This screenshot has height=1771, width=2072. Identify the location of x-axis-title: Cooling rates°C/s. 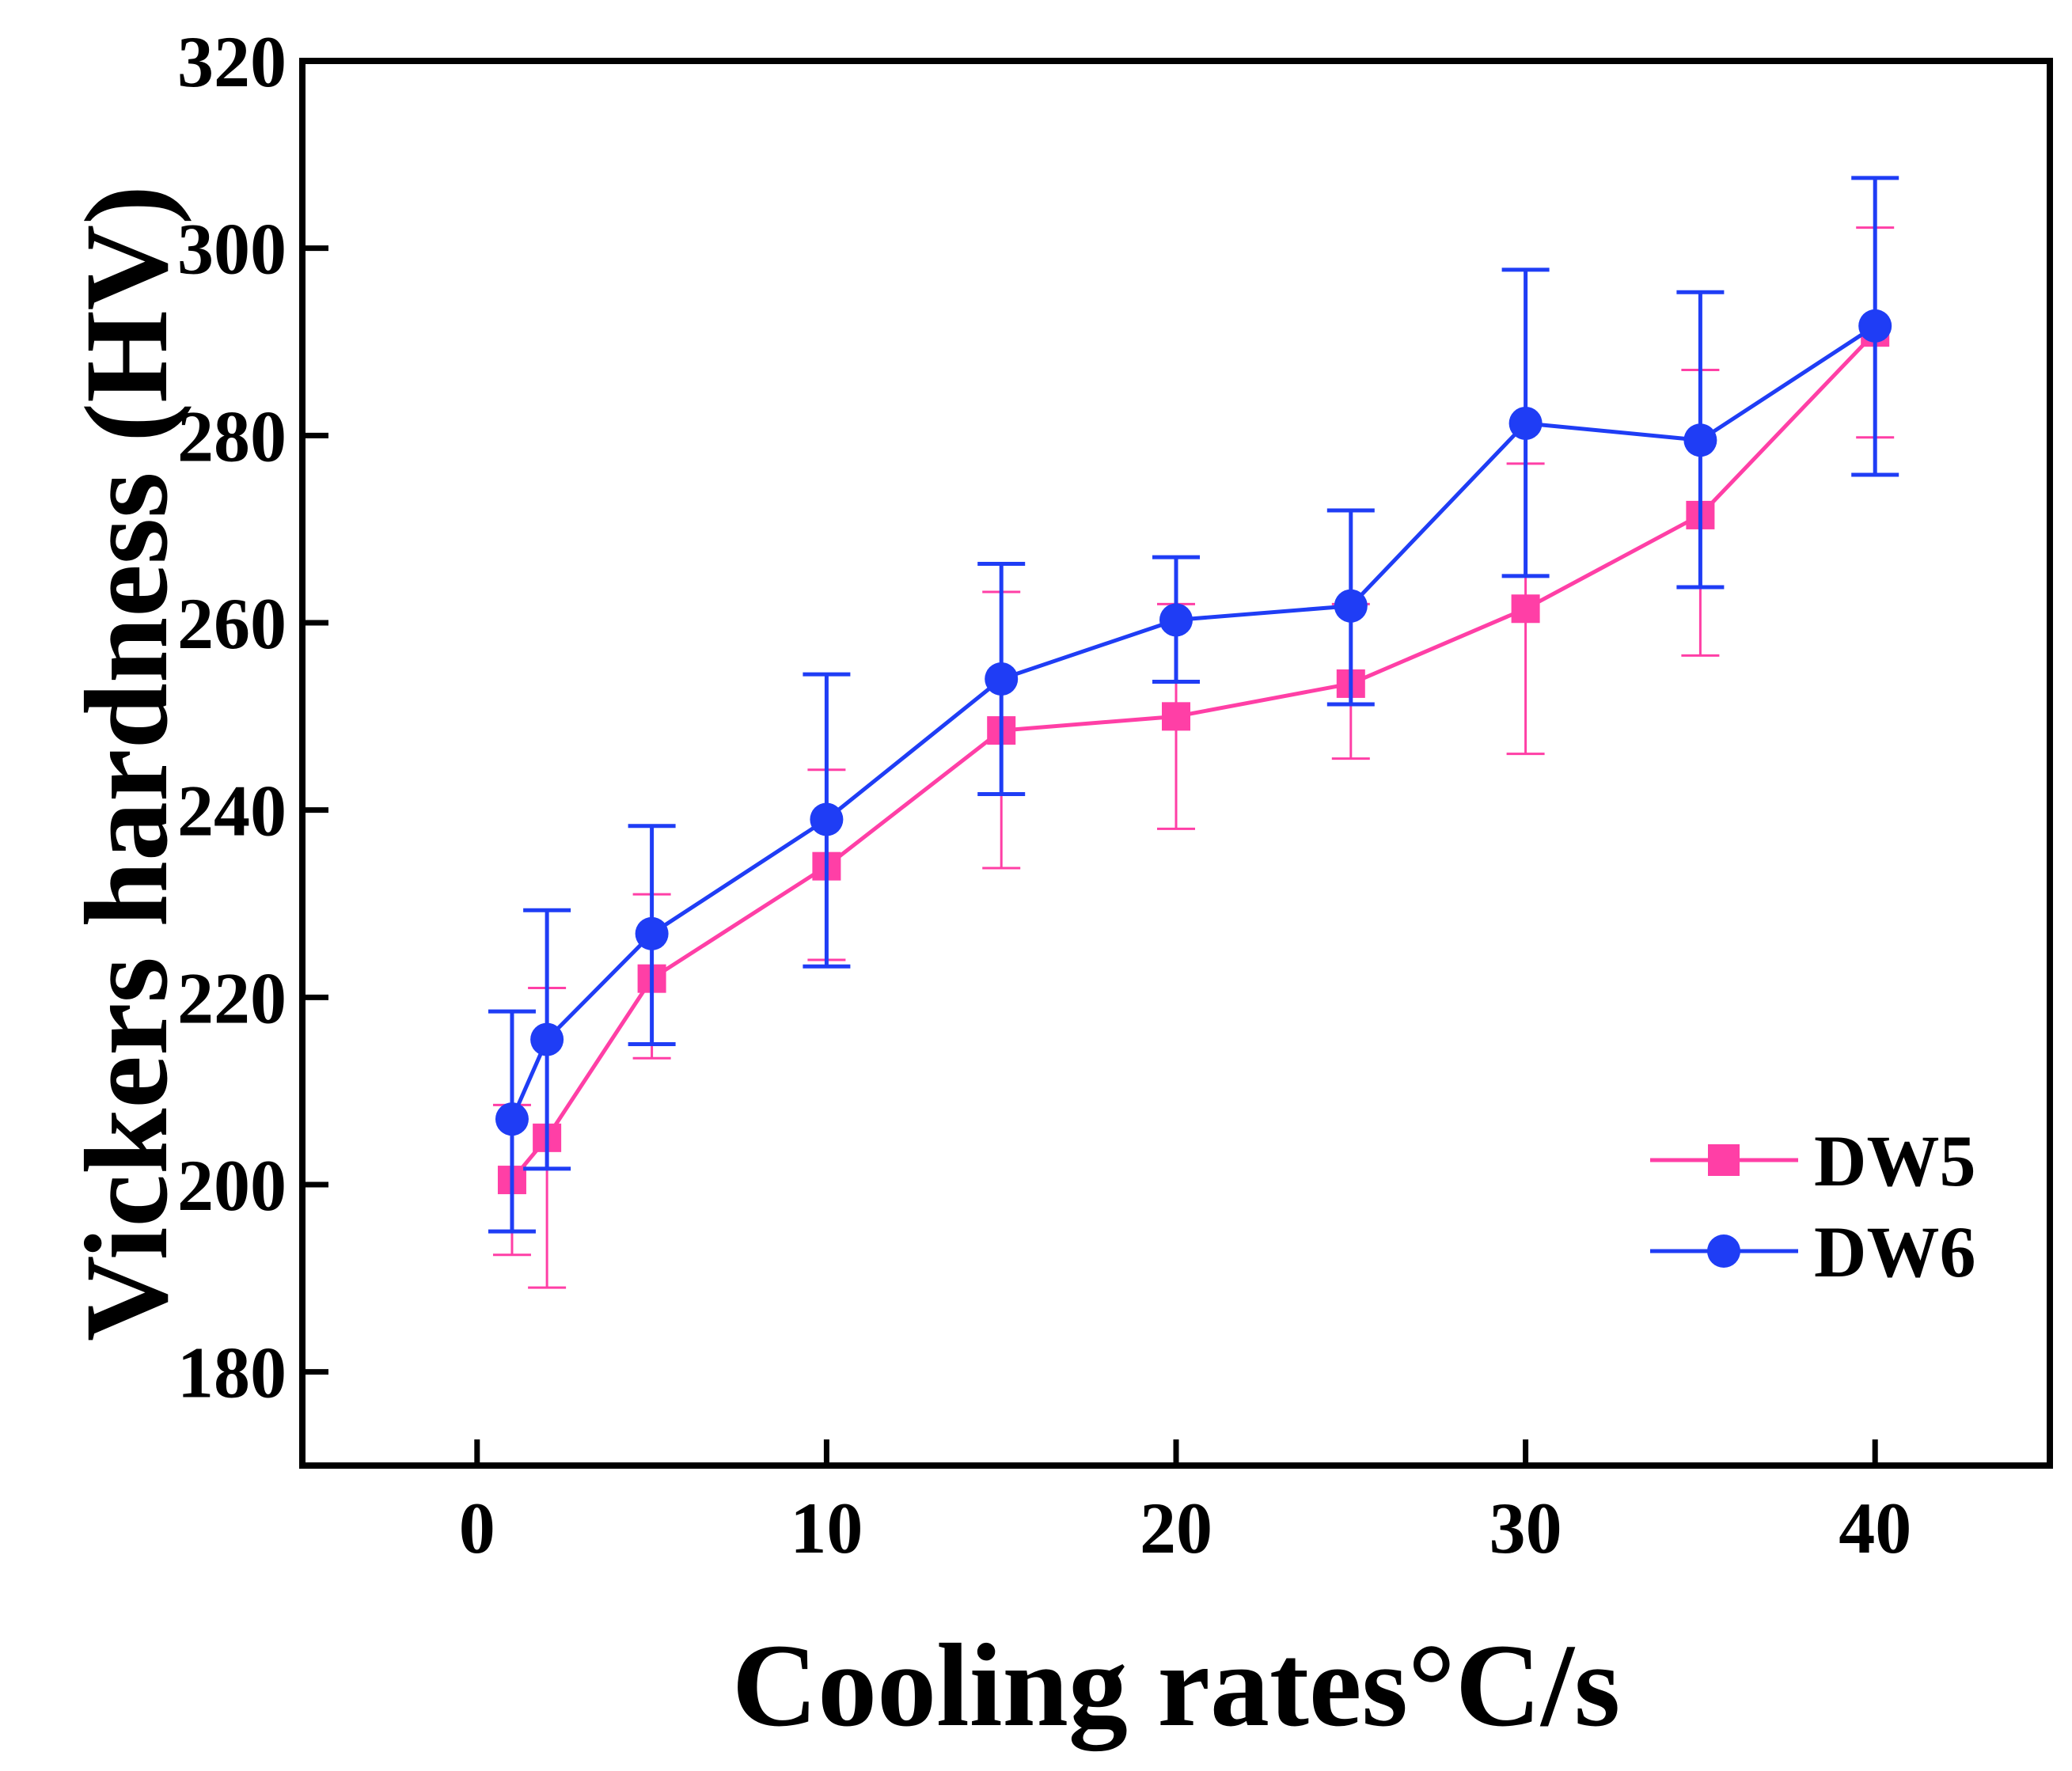
(1176, 1685).